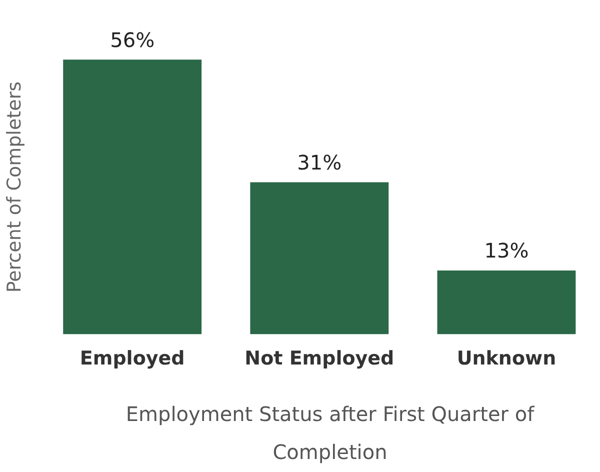 This screenshot has height=472, width=600. What do you see at coordinates (14, 187) in the screenshot?
I see `y-axis-title: Percent of Completers` at bounding box center [14, 187].